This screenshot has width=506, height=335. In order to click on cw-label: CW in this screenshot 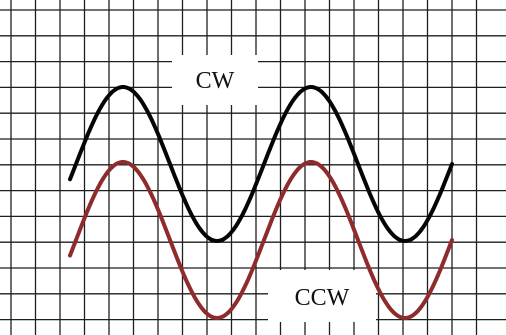, I will do `click(215, 81)`.